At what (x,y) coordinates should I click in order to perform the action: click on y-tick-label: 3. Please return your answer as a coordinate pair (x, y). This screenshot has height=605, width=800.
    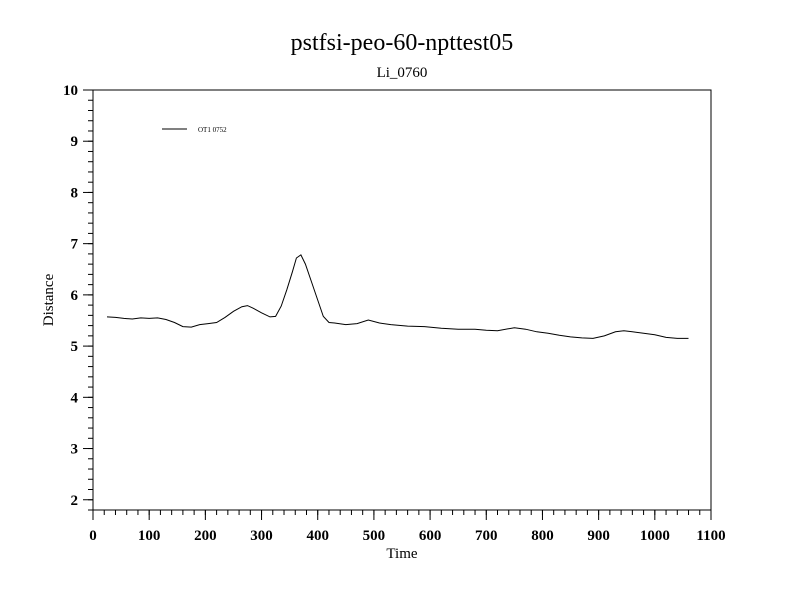
    Looking at the image, I should click on (75, 450).